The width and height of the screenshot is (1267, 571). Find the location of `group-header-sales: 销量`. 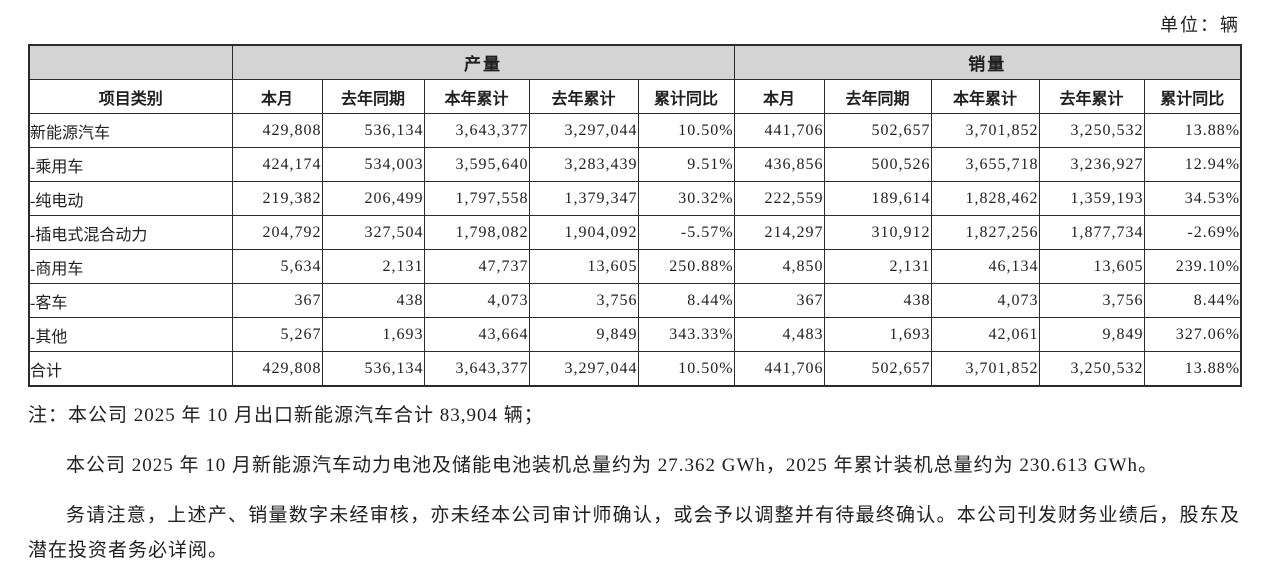

group-header-sales: 销量 is located at coordinates (987, 62).